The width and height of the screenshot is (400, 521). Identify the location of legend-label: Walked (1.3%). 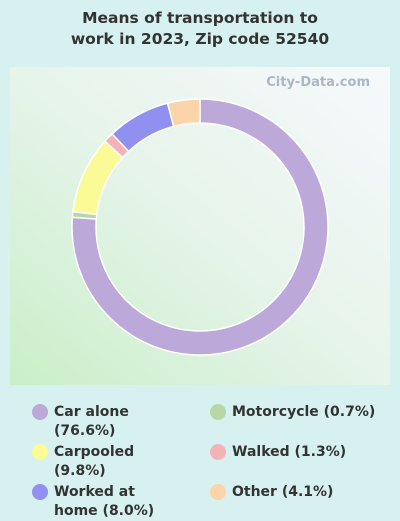
(289, 452).